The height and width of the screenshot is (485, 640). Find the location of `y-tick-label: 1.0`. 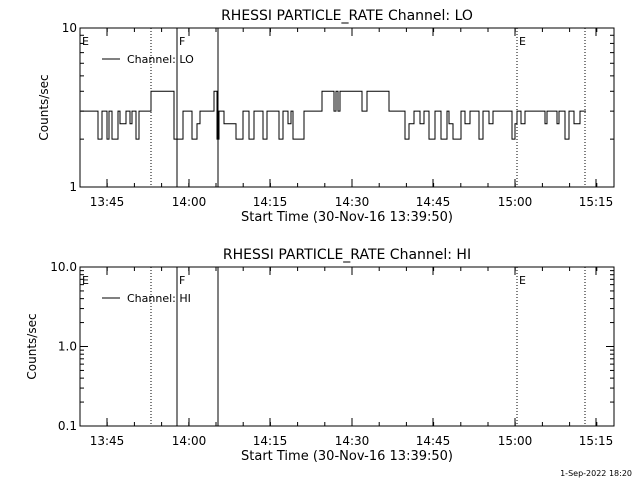

y-tick-label: 1.0 is located at coordinates (67, 347).